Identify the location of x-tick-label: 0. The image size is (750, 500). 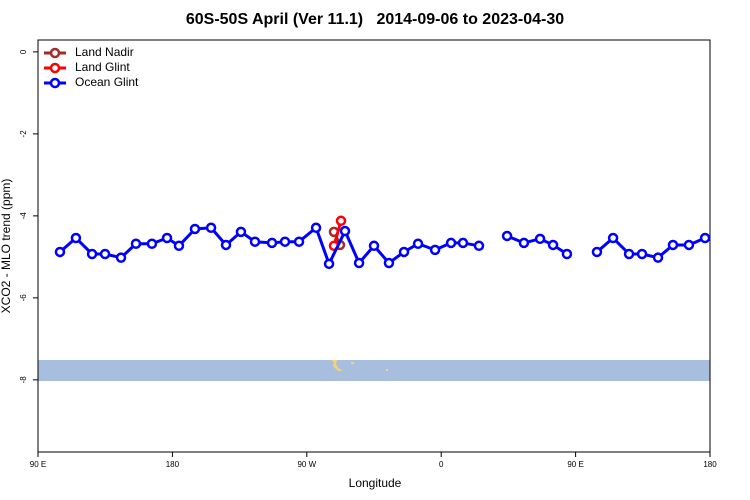
(441, 464).